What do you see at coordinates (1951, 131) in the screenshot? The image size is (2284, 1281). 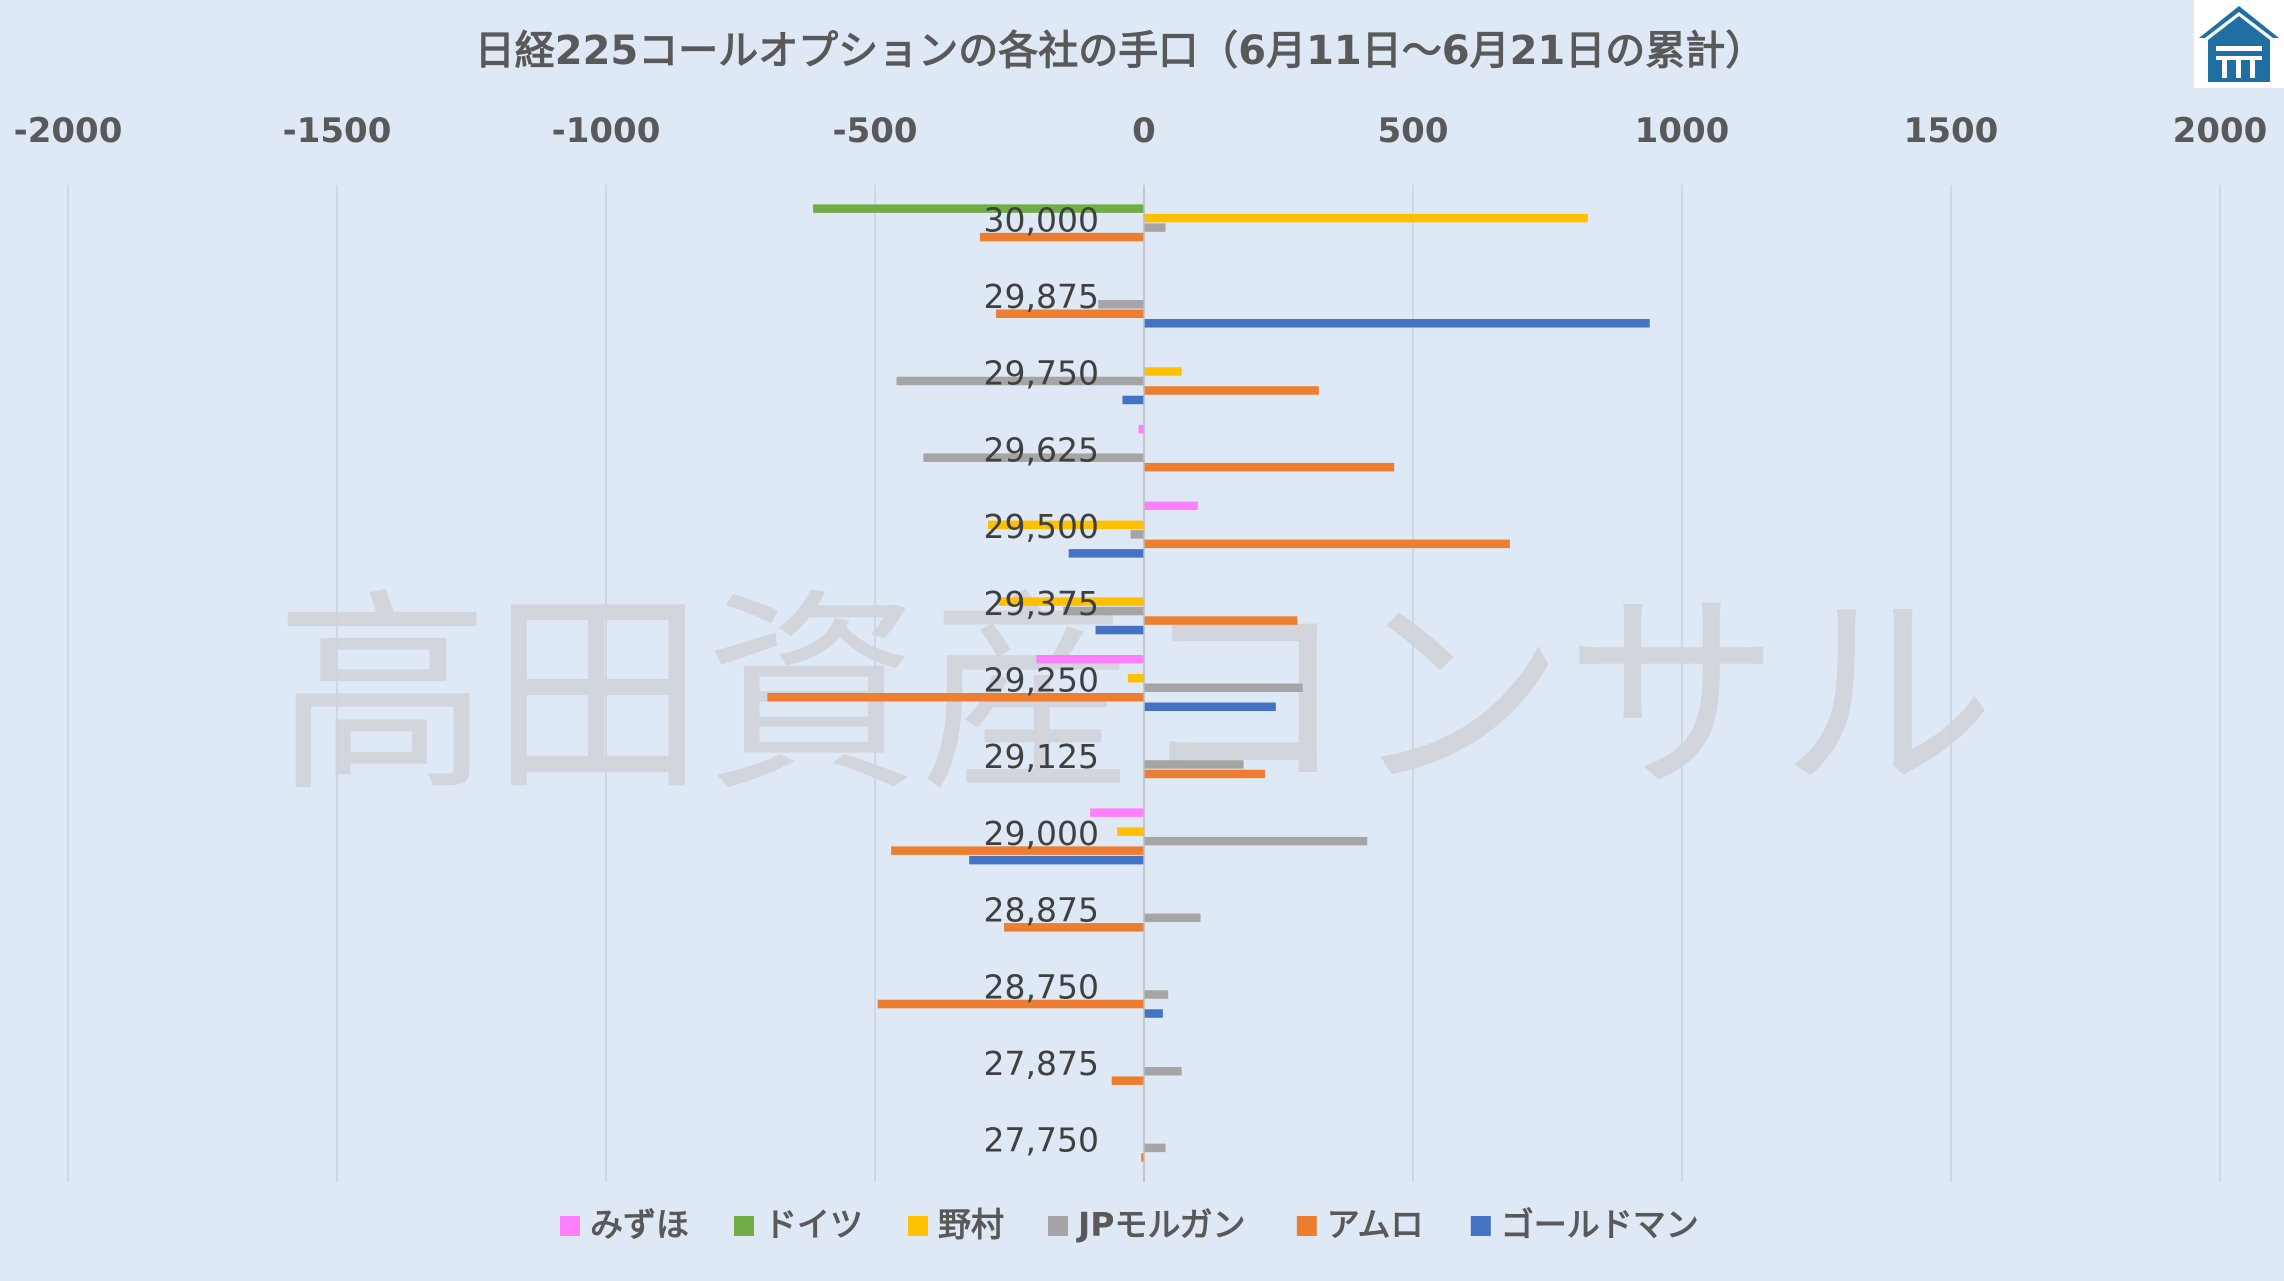 I see `x-tick-label: 1500` at bounding box center [1951, 131].